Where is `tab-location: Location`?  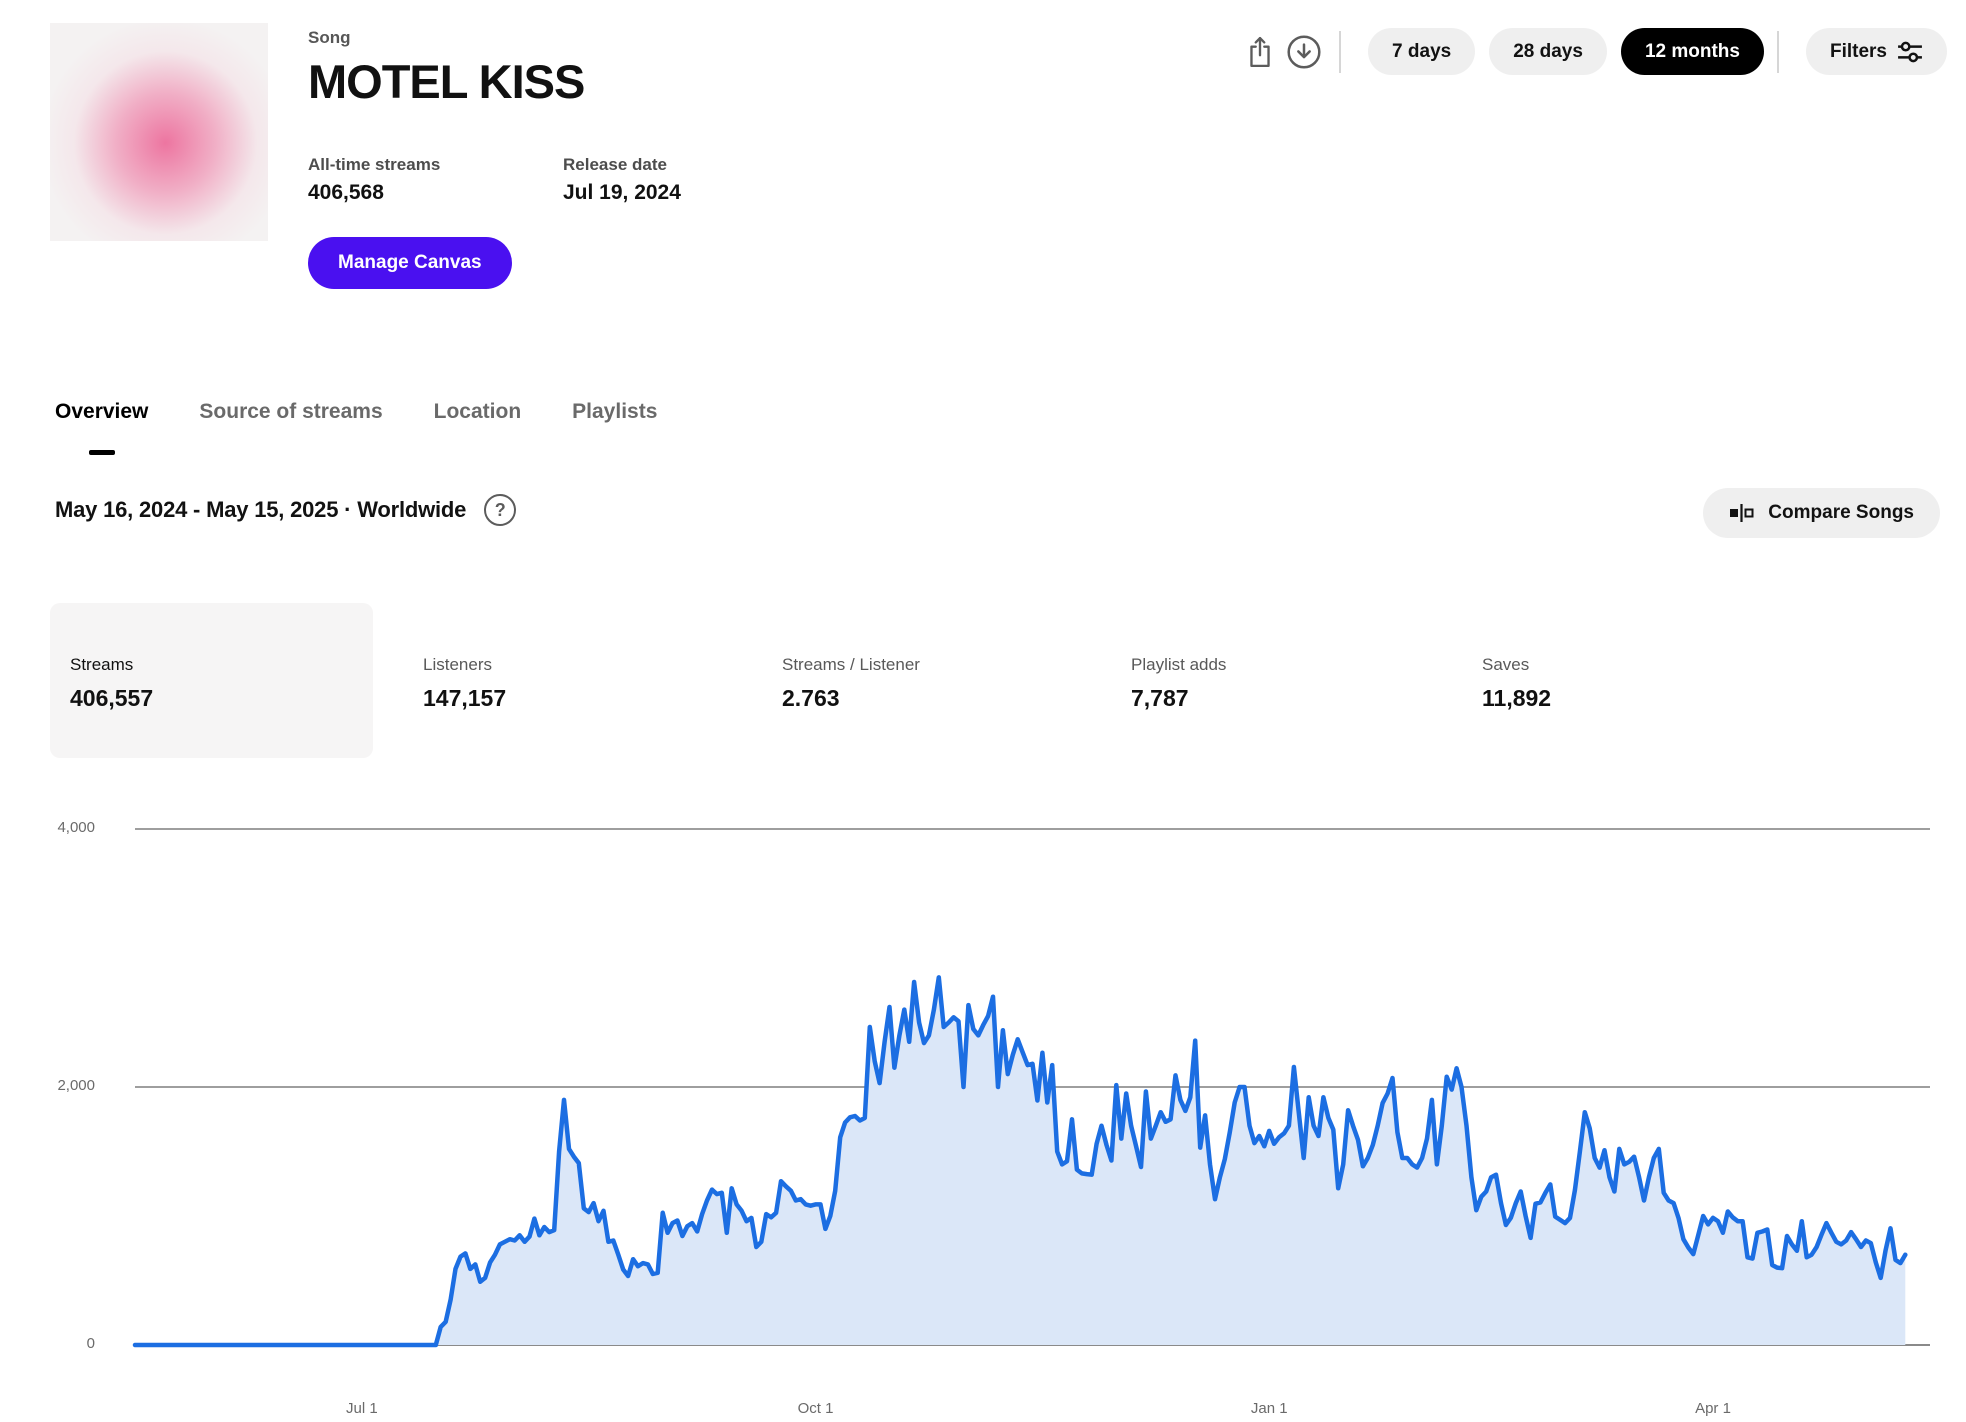 tab-location: Location is located at coordinates (477, 411).